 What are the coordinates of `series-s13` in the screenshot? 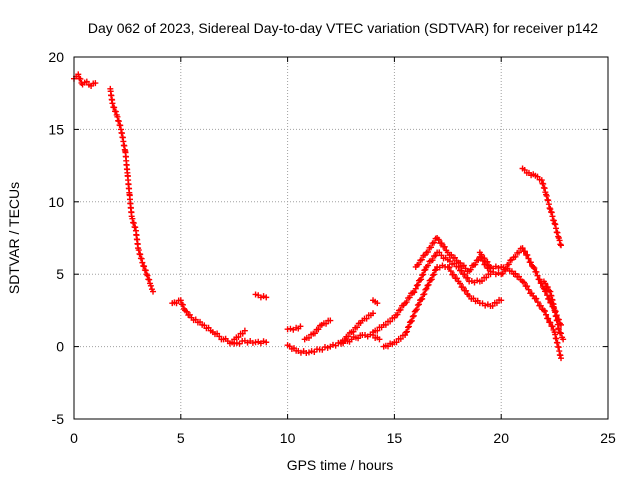 It's located at (488, 281).